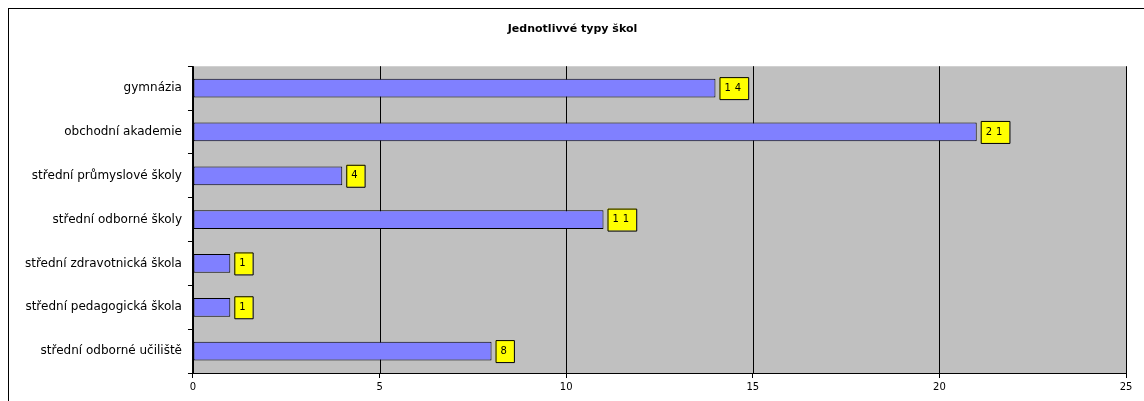 The width and height of the screenshot is (1144, 401). Describe the element at coordinates (111, 350) in the screenshot. I see `y-tick-label: střední odborné učiliště` at that location.